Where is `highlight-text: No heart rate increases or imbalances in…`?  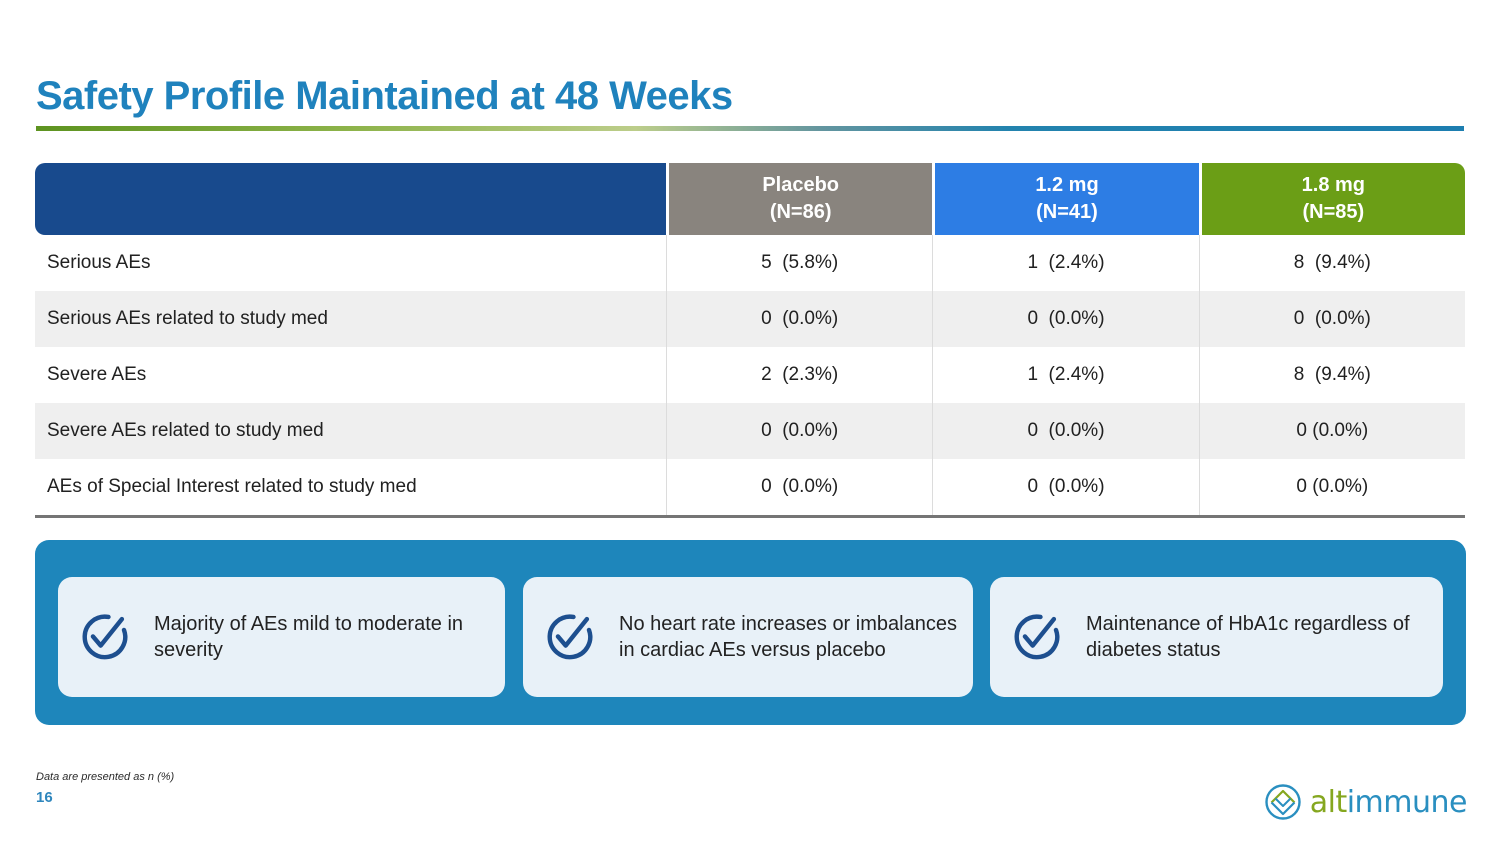 highlight-text: No heart rate increases or imbalances in… is located at coordinates (788, 637).